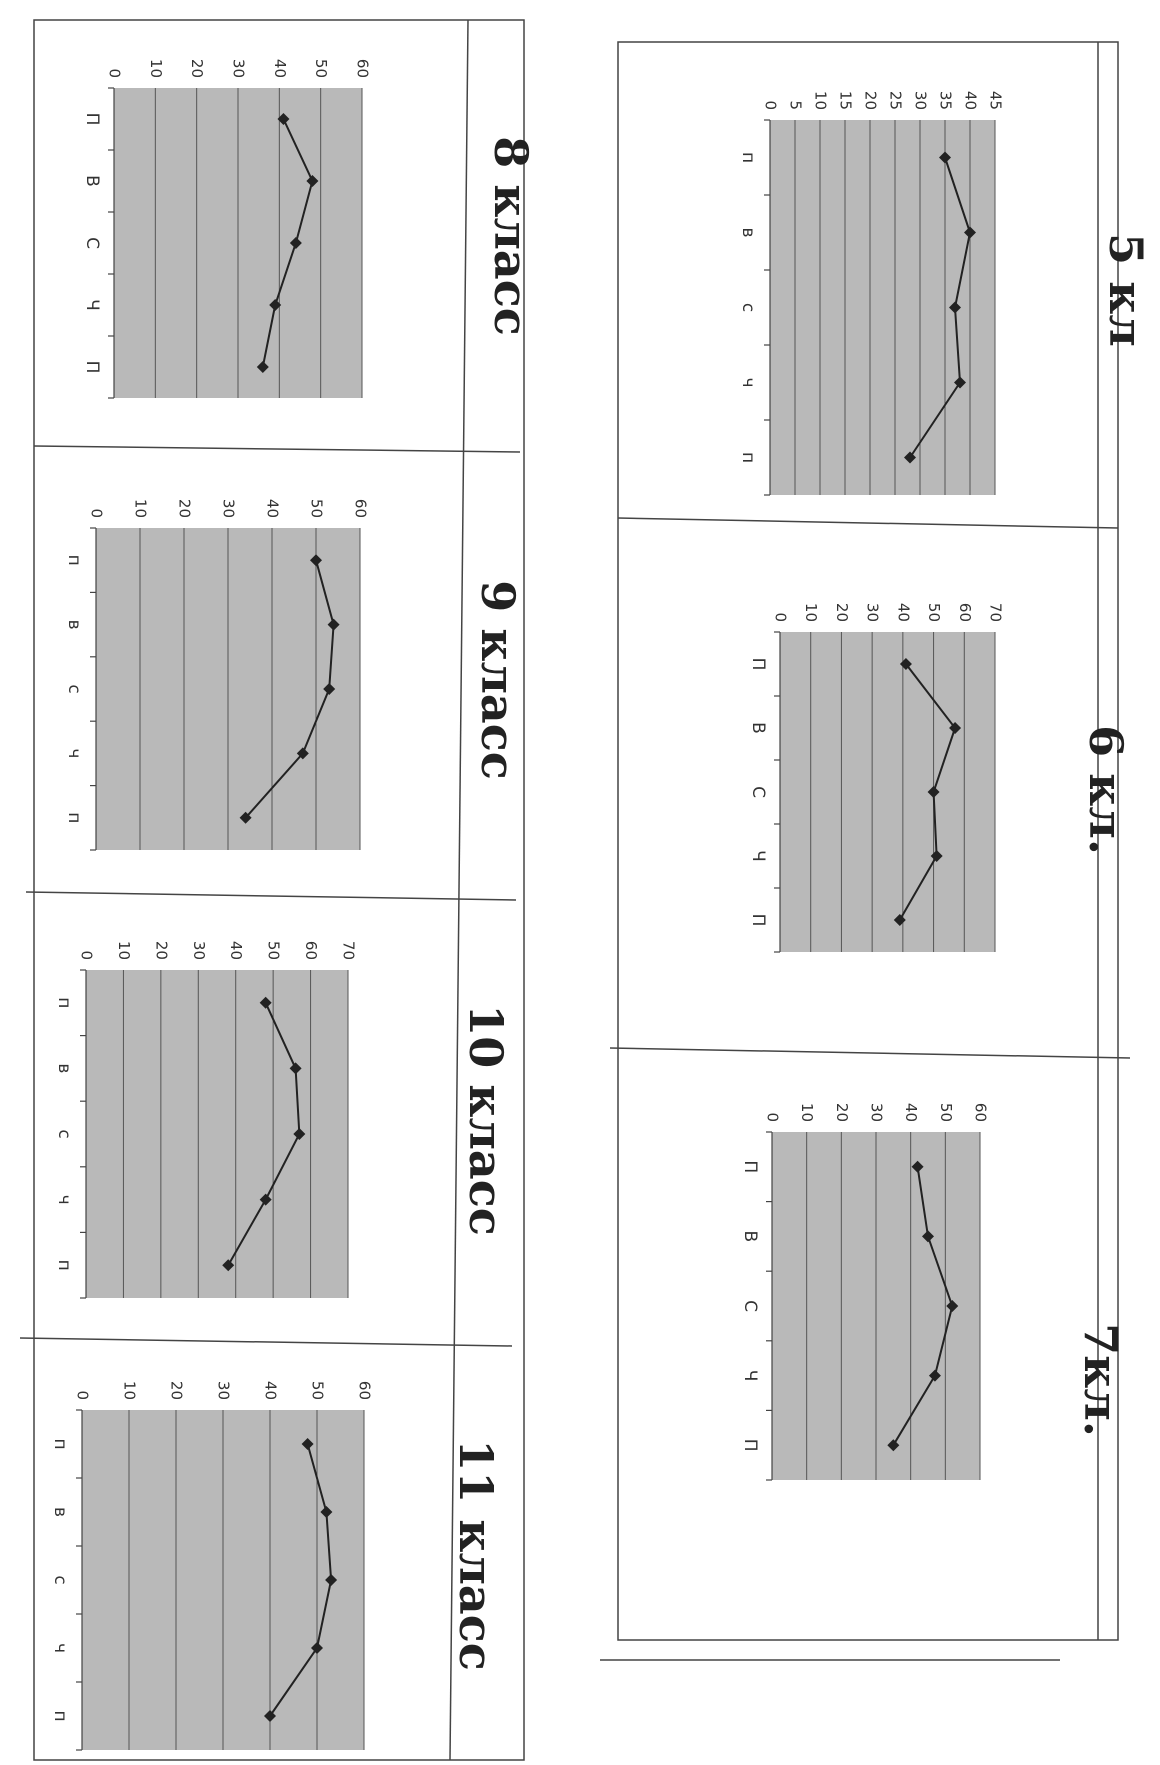 This screenshot has height=1765, width=1160. Describe the element at coordinates (459, 890) in the screenshot. I see `title-column-divider-lower` at that location.